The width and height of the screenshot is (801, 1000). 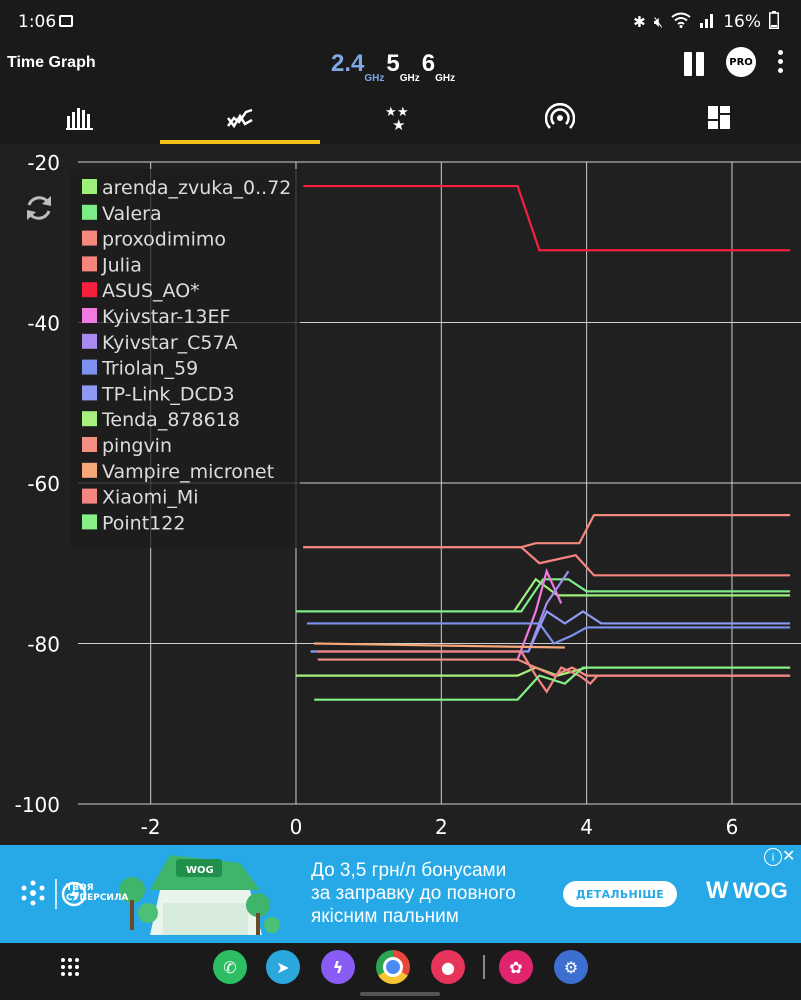 What do you see at coordinates (33, 893) in the screenshot?
I see `kyivstar-logo-icon` at bounding box center [33, 893].